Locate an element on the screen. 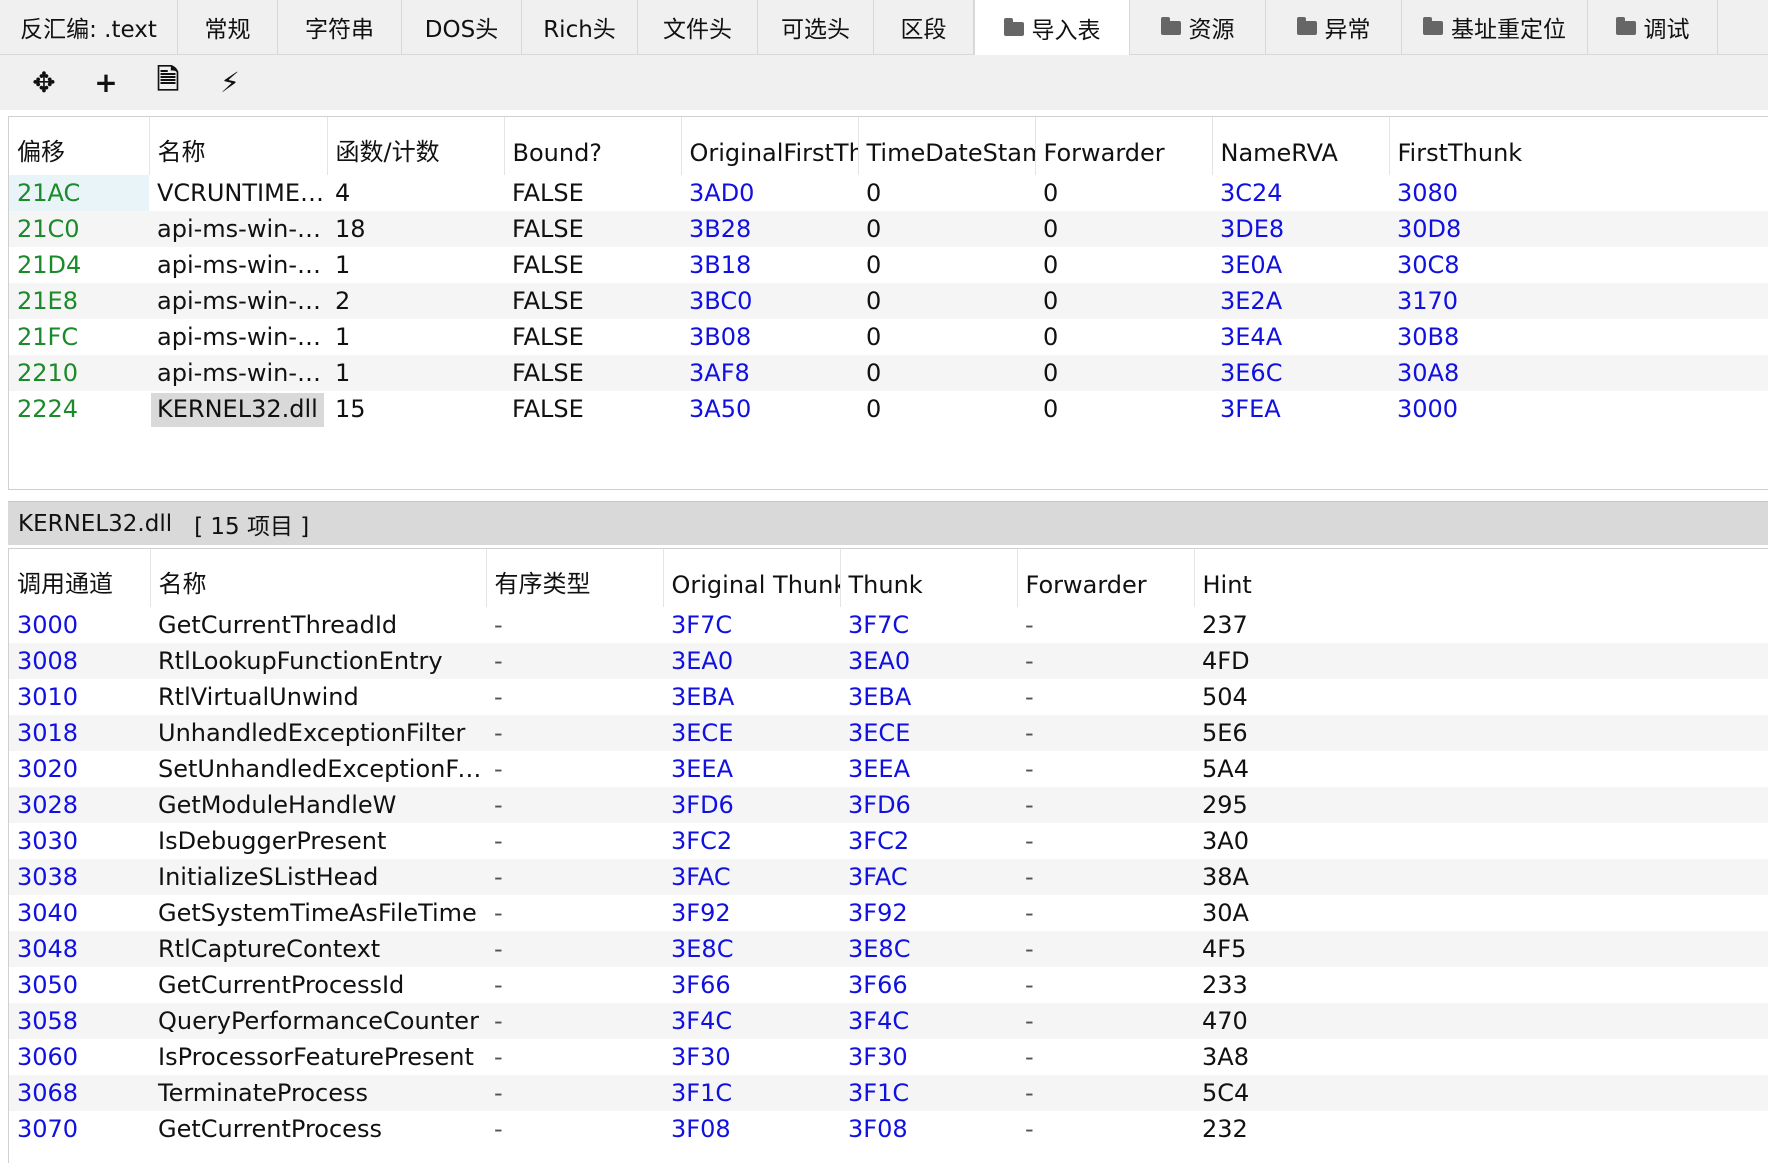  function-row: 3028 GetModuleHandleW -3FD6 3FD6-295 is located at coordinates (888, 805).